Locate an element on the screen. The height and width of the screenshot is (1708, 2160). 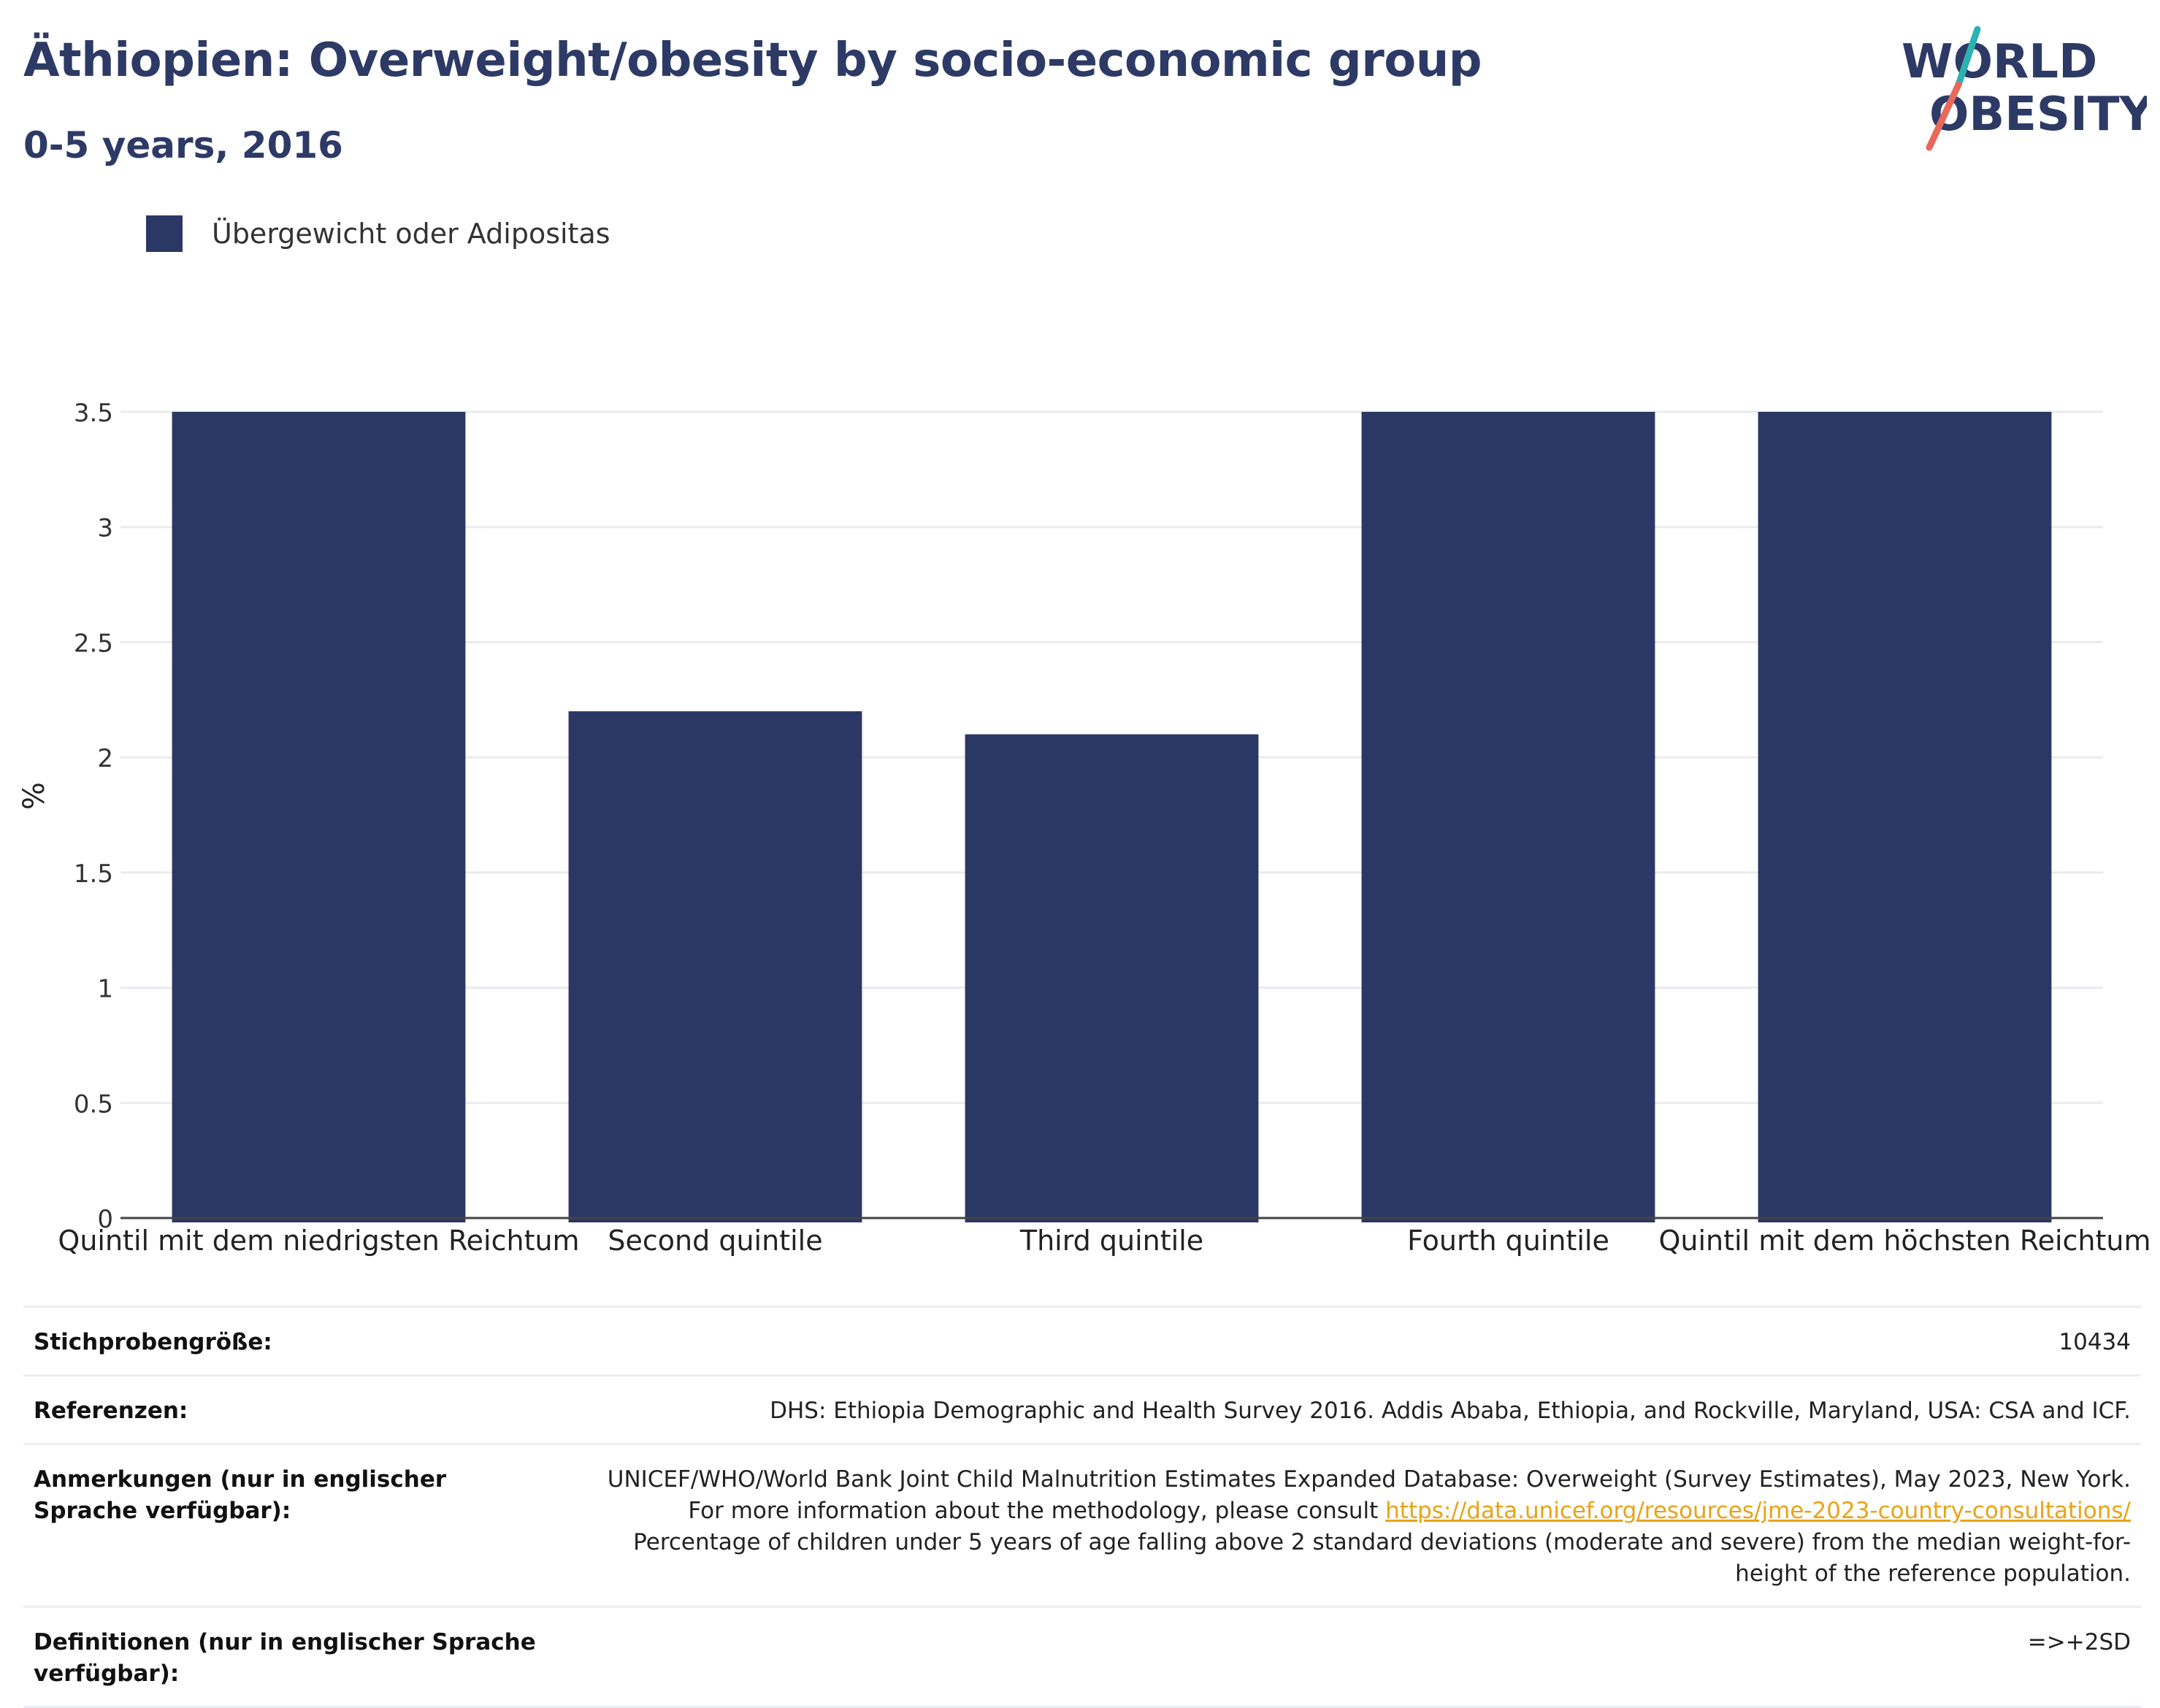
chart-subtitle: 0-5 years, 2016 is located at coordinates (183, 145).